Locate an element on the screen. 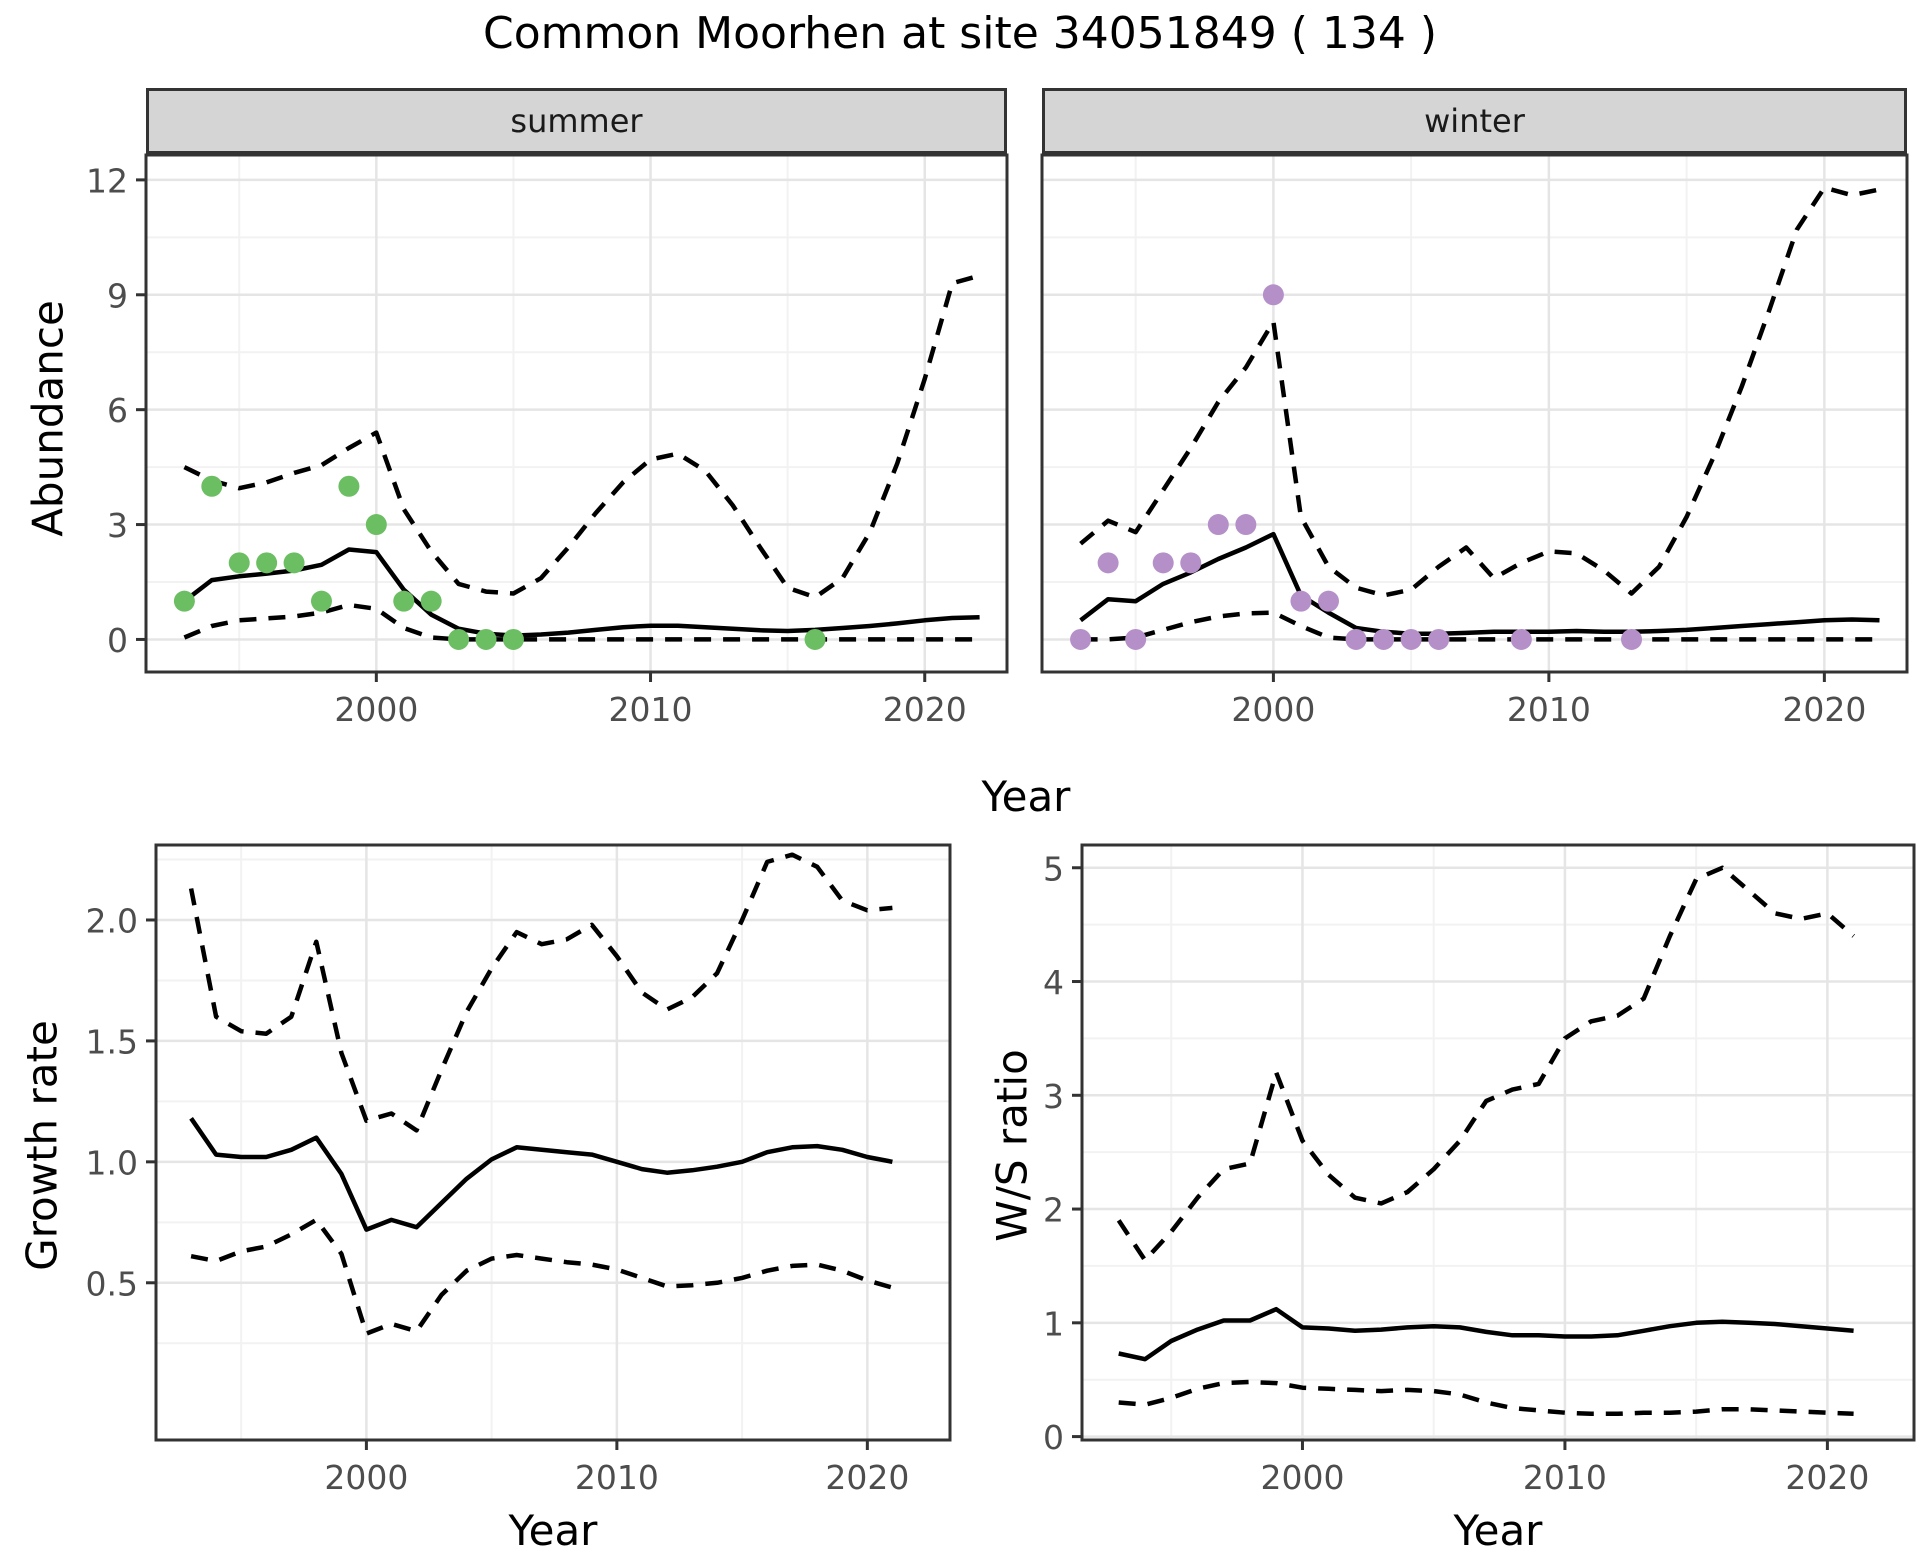 The image size is (1920, 1560). series-ws-ratio is located at coordinates (1486, 1141).